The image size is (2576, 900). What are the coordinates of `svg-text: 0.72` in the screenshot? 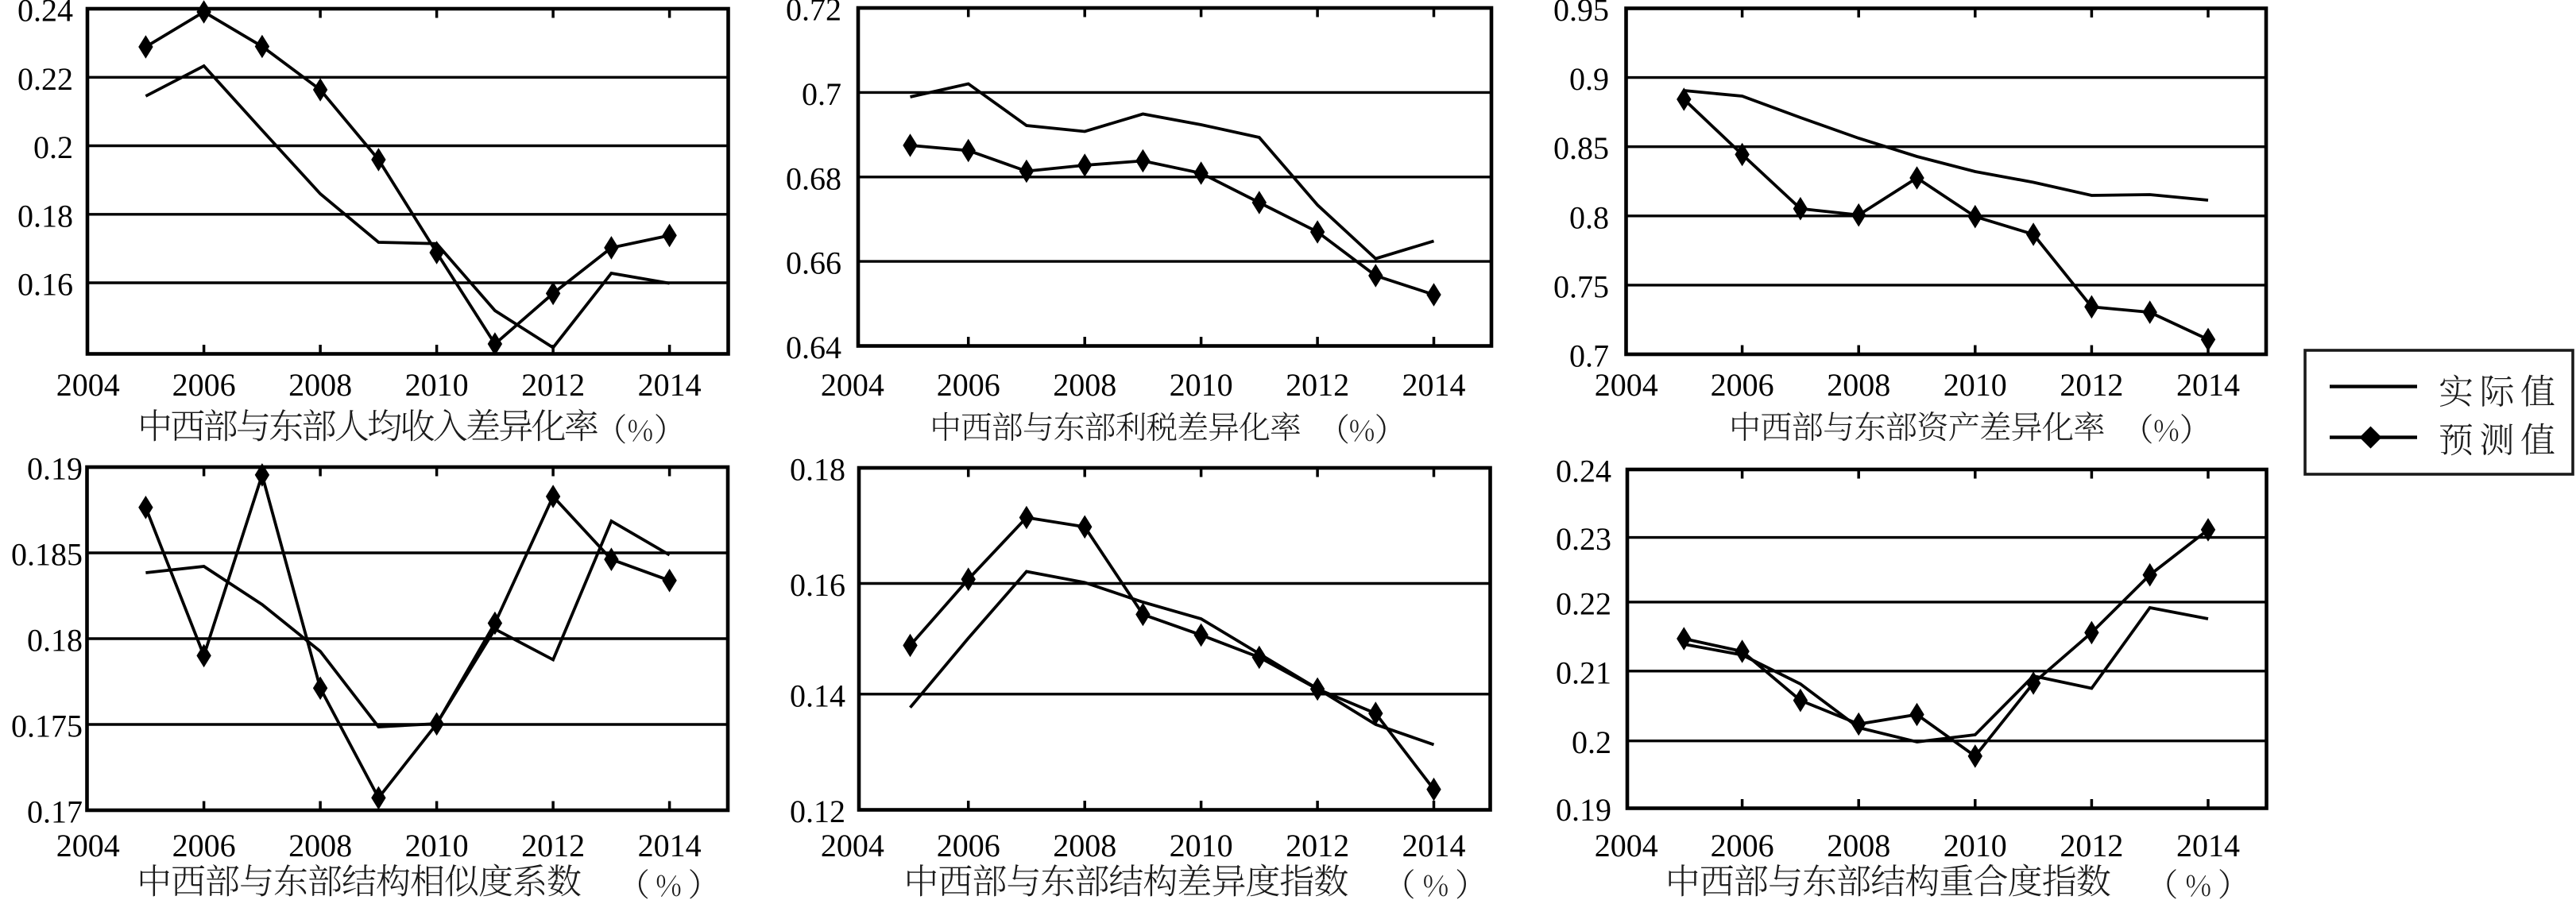 It's located at (813, 14).